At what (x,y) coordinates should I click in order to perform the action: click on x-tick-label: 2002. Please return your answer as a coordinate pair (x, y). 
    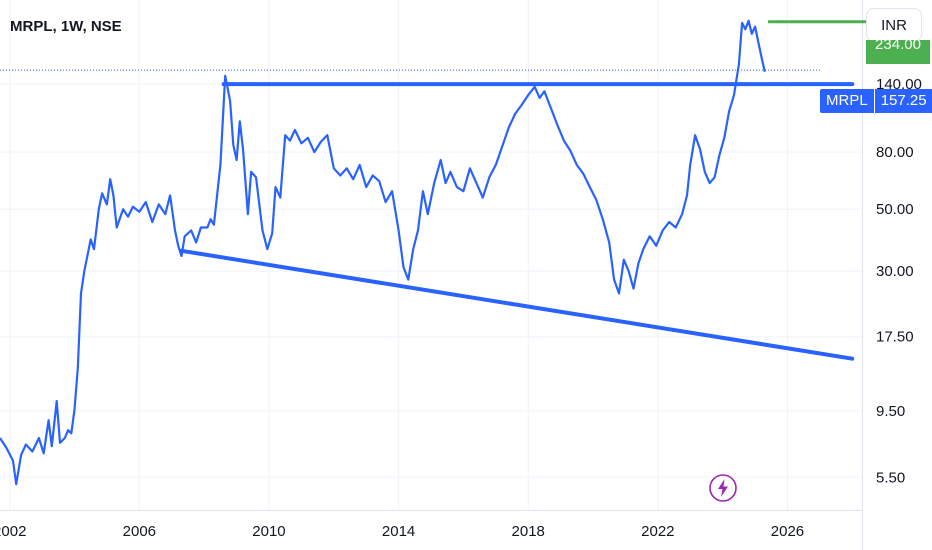
    Looking at the image, I should click on (13, 531).